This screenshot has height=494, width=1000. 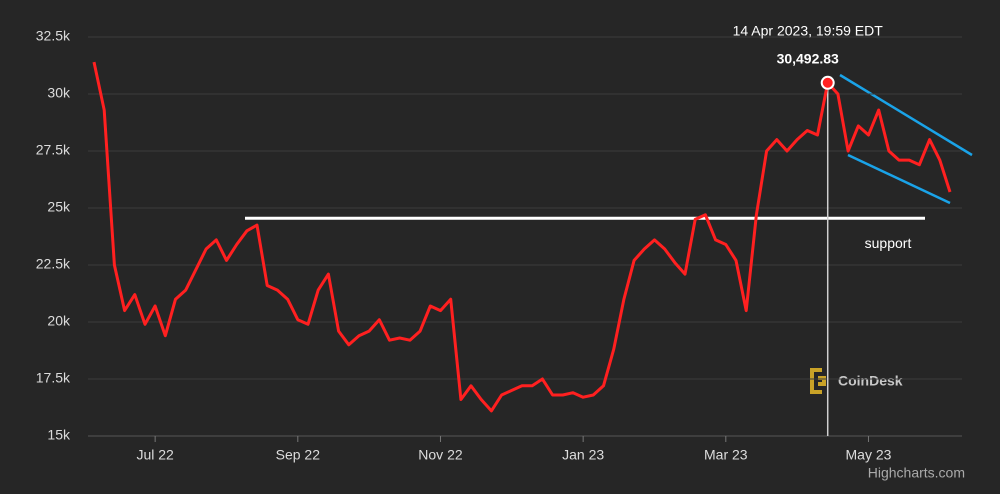 What do you see at coordinates (818, 381) in the screenshot?
I see `watermark-icon` at bounding box center [818, 381].